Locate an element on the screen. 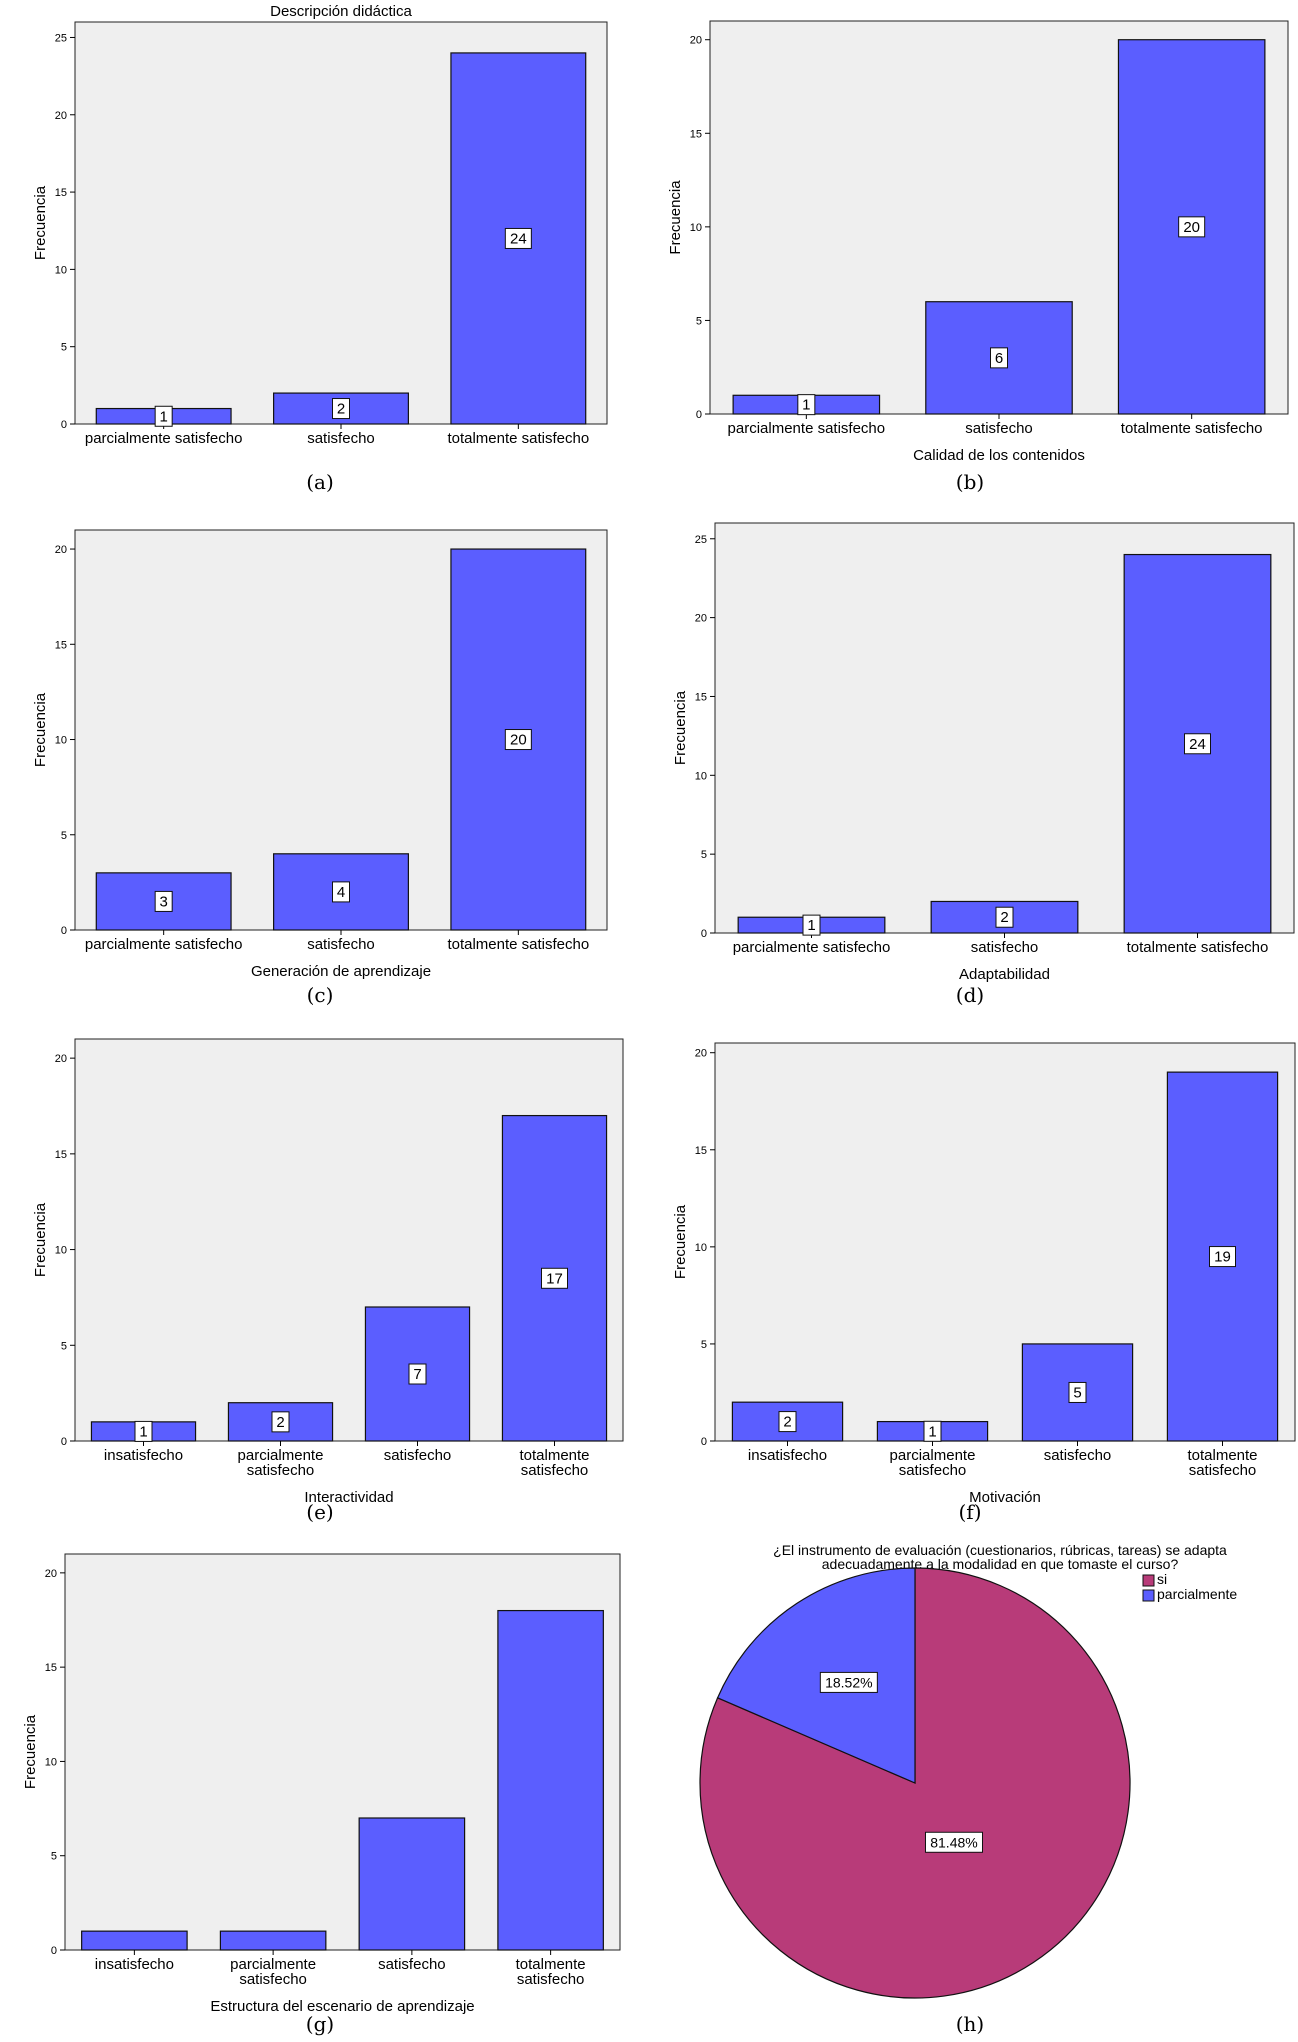 The height and width of the screenshot is (2042, 1298). caption-d: (d) is located at coordinates (970, 995).